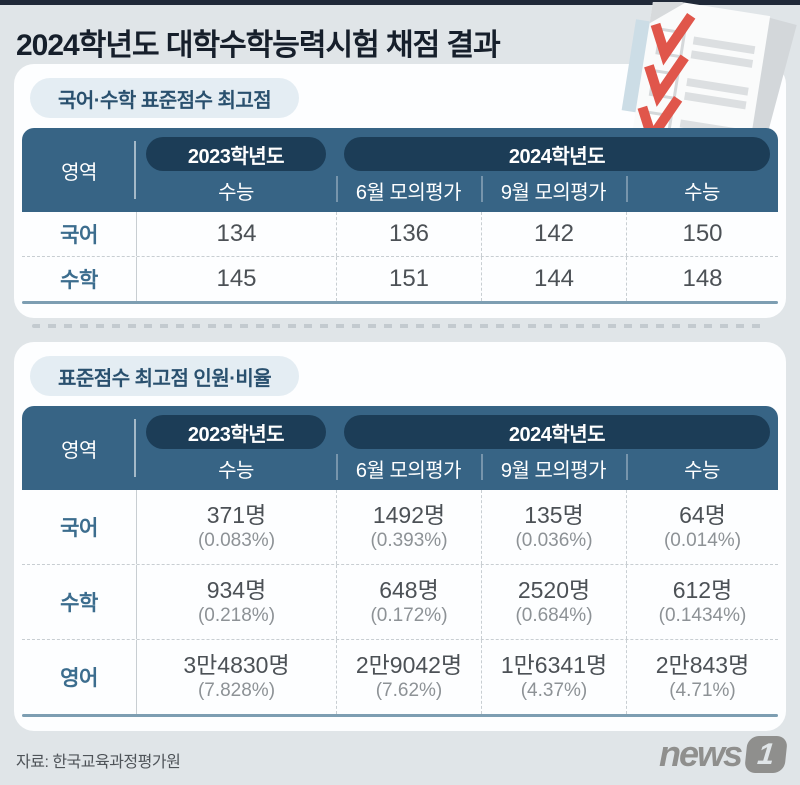  Describe the element at coordinates (409, 665) in the screenshot. I see `count-value: 2만9042명` at that location.